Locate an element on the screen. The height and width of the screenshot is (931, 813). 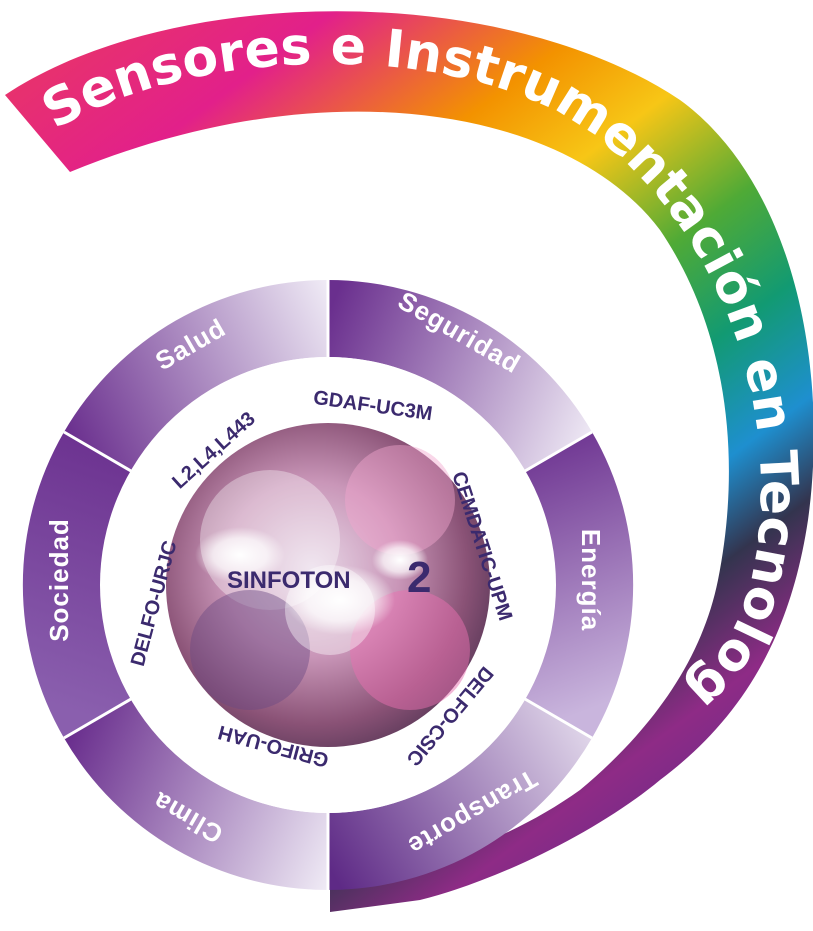
sector-sociedad is located at coordinates (77, 585).